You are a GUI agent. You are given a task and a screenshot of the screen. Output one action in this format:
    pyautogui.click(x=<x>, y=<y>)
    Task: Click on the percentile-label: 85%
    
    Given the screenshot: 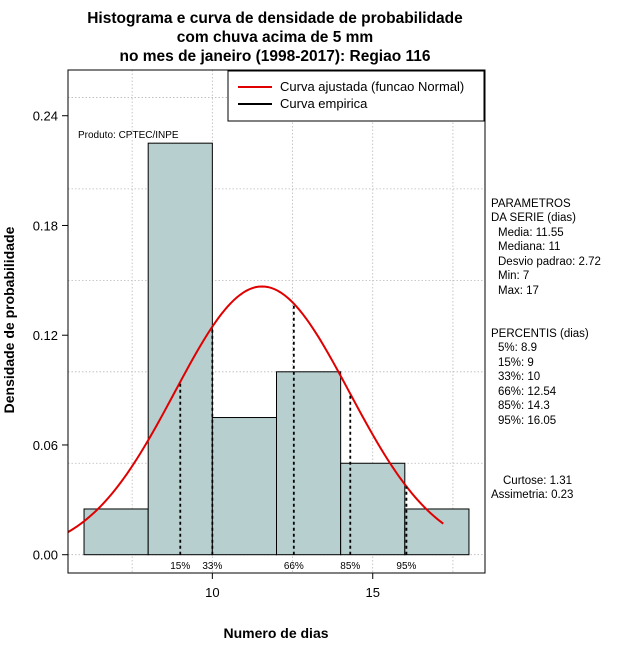 What is the action you would take?
    pyautogui.click(x=350, y=566)
    